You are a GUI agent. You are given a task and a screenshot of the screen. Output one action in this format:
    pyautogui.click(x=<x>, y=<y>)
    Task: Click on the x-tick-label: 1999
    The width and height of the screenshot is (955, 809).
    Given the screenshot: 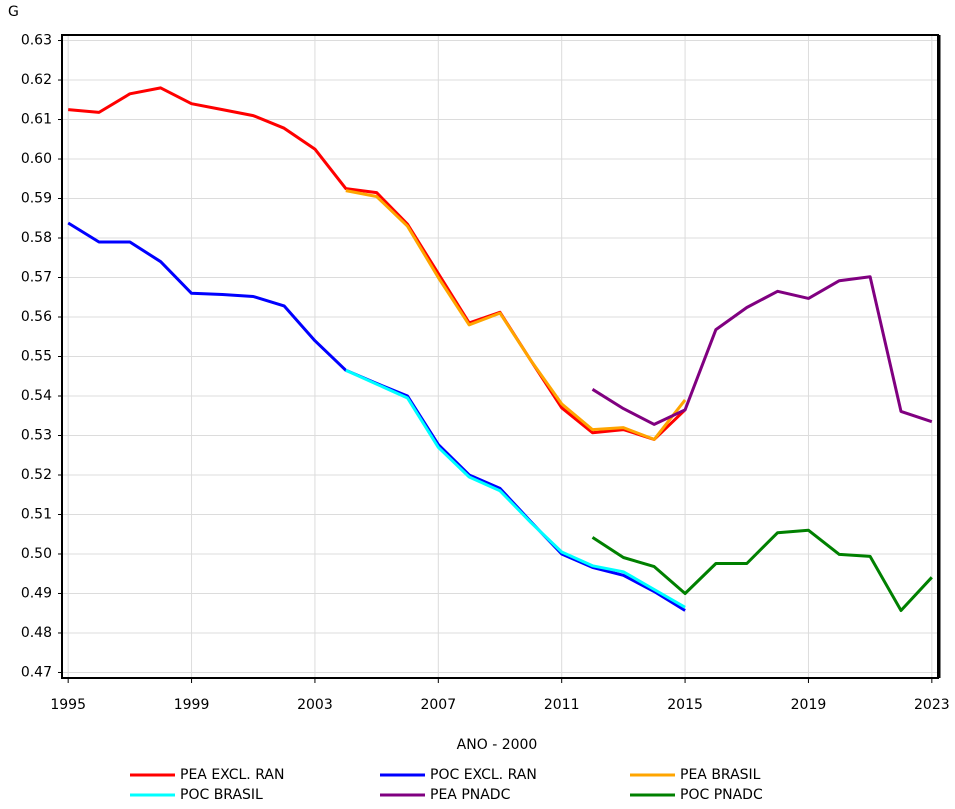 What is the action you would take?
    pyautogui.click(x=192, y=705)
    